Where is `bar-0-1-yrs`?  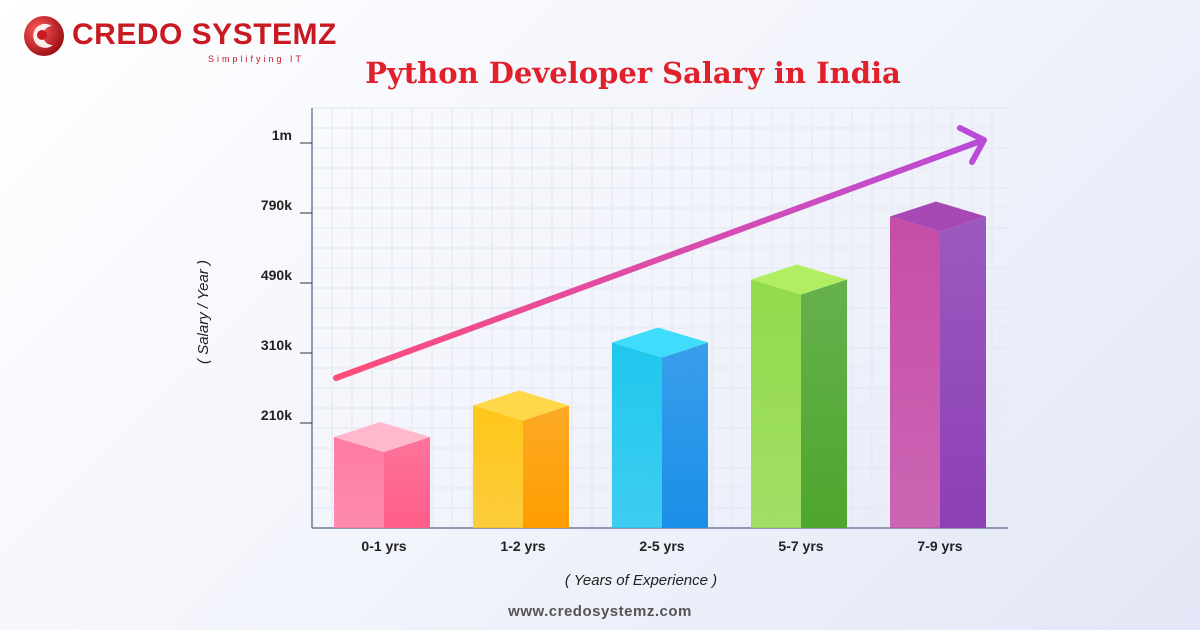 bar-0-1-yrs is located at coordinates (382, 475).